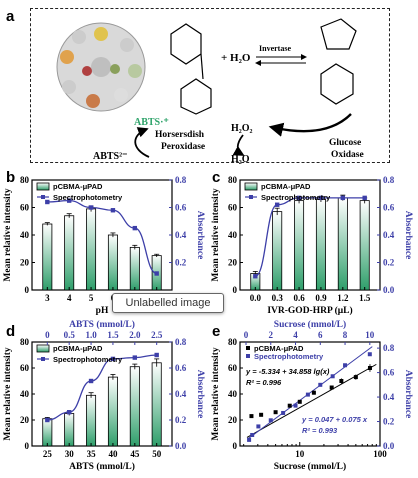 The height and width of the screenshot is (478, 418). Describe the element at coordinates (309, 310) in the screenshot. I see `x-axis-label: IVR-GOD-HRP (μL)` at that location.